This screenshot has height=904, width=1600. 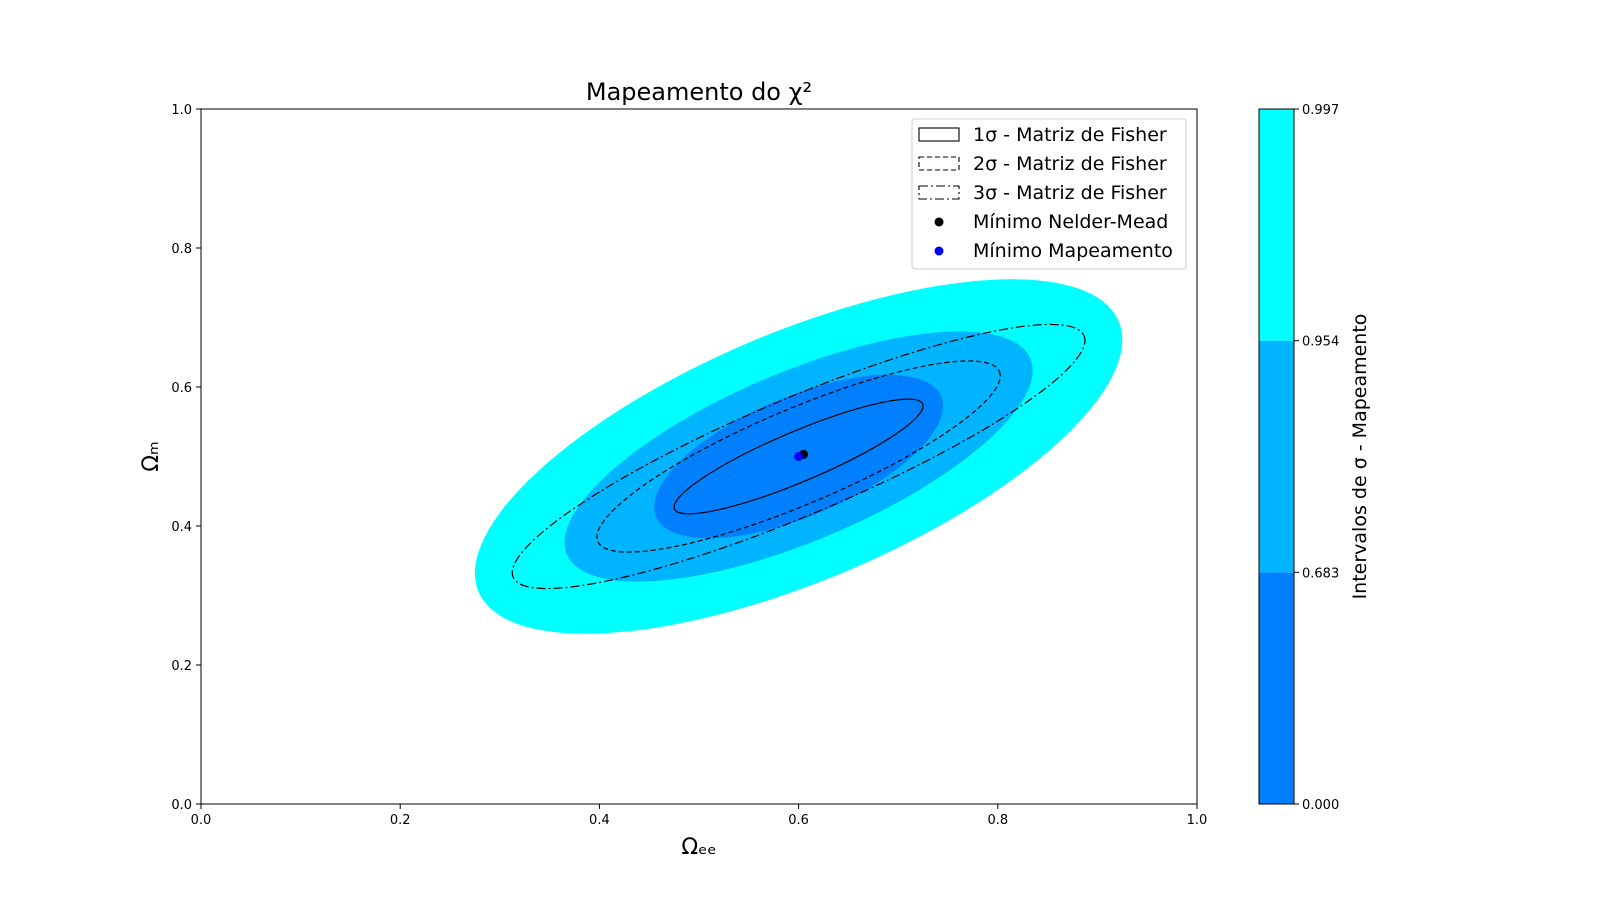 I want to click on colorbar-title: Intervalos de σ - Mapeamento, so click(x=1360, y=457).